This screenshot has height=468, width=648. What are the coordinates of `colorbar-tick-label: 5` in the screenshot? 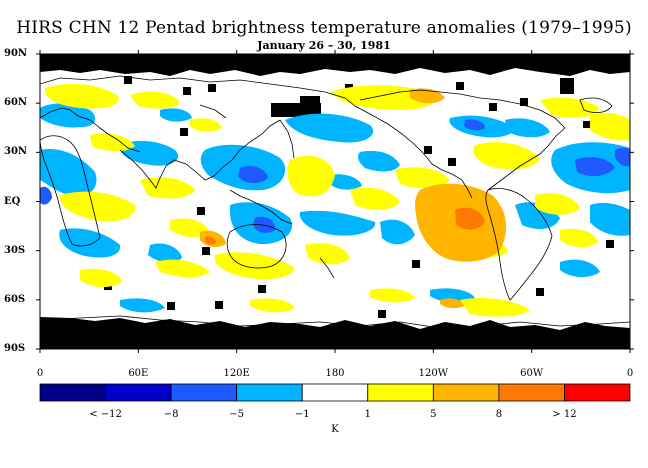 It's located at (433, 414).